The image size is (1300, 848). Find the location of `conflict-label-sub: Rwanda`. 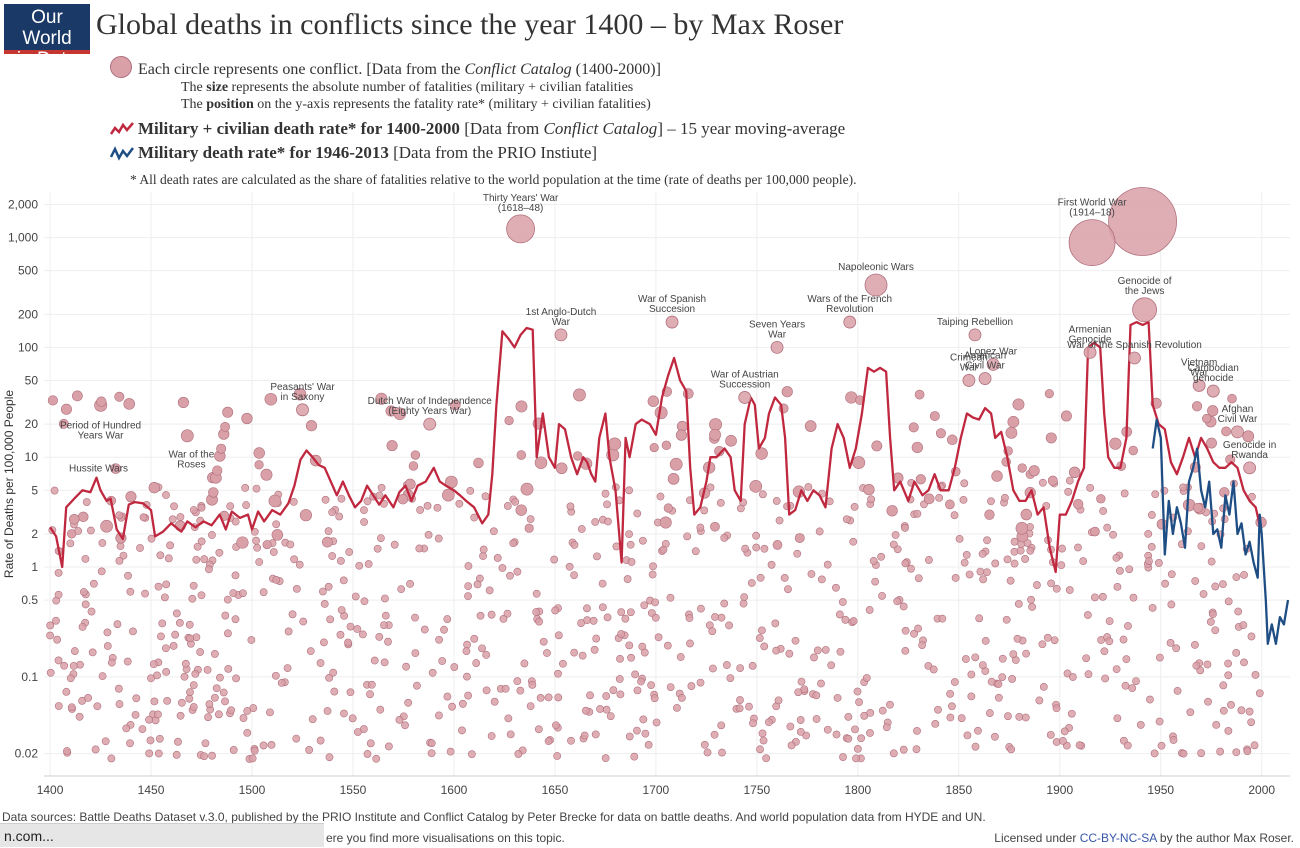

conflict-label-sub: Rwanda is located at coordinates (1249, 455).